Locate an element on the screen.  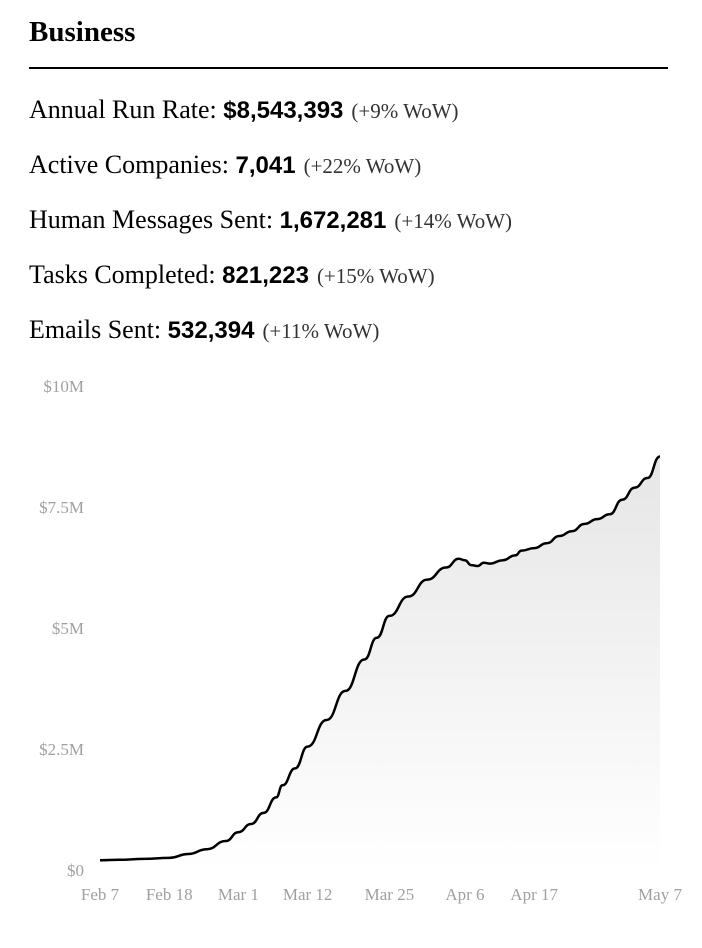
metric-human-messages-sent: Human Messages Sent: 1,672,281 (+14% WoW) is located at coordinates (270, 222).